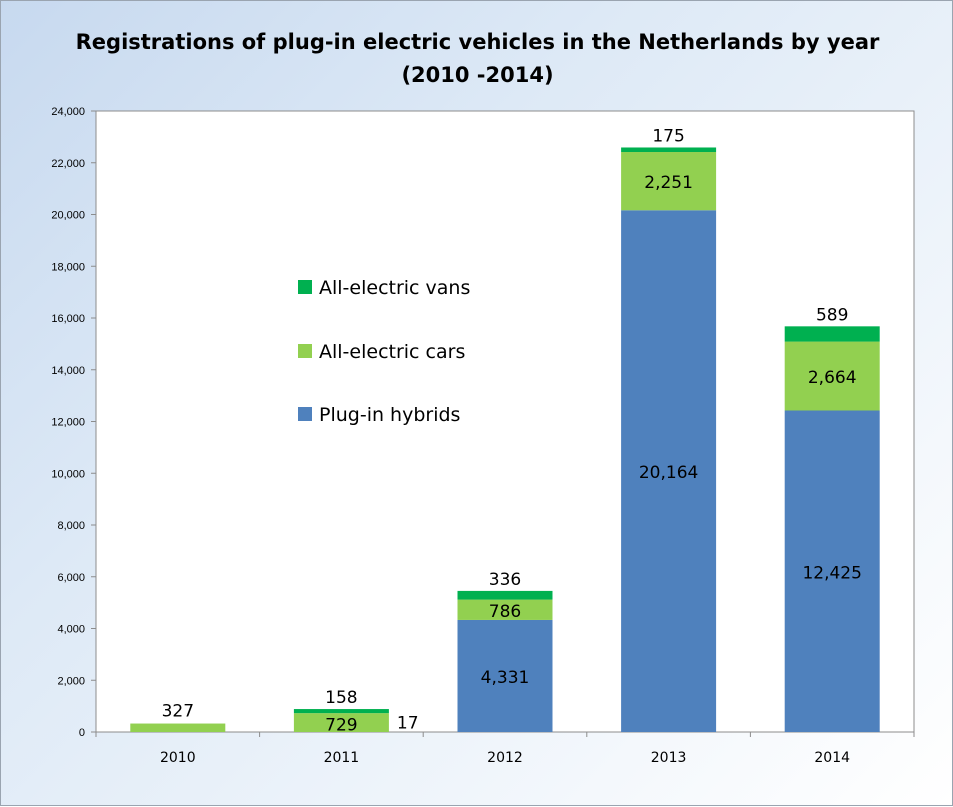 The image size is (953, 807). I want to click on bar-plug-in-hybrids-2014, so click(832, 571).